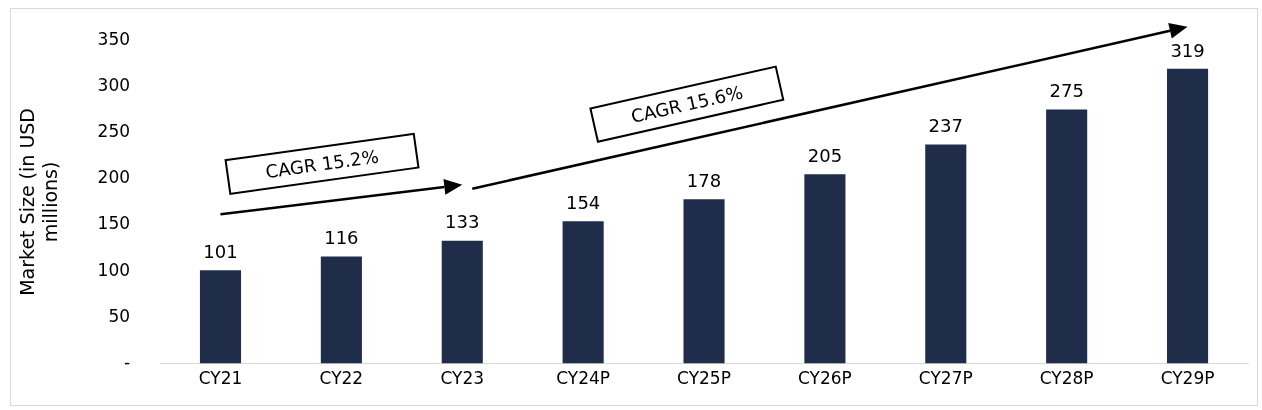 Image resolution: width=1262 pixels, height=410 pixels. Describe the element at coordinates (114, 131) in the screenshot. I see `y-tick-label: 250` at that location.